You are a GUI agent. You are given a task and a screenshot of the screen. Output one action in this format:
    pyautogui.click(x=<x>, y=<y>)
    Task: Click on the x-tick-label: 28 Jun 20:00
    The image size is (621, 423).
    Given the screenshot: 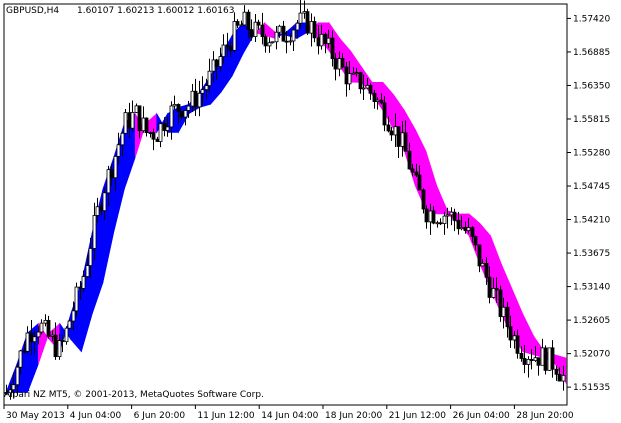 What is the action you would take?
    pyautogui.click(x=544, y=416)
    